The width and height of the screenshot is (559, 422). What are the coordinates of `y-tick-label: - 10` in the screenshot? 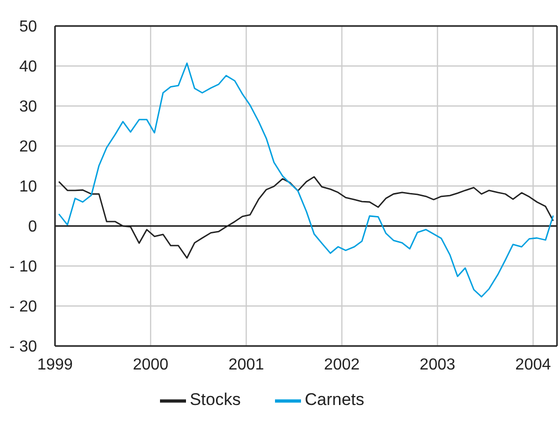 It's located at (23, 267).